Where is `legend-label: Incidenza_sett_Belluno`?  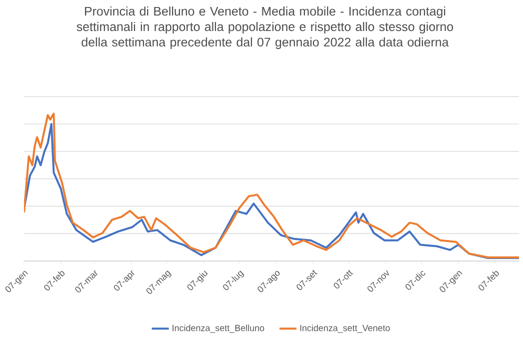
legend-label: Incidenza_sett_Belluno is located at coordinates (218, 328).